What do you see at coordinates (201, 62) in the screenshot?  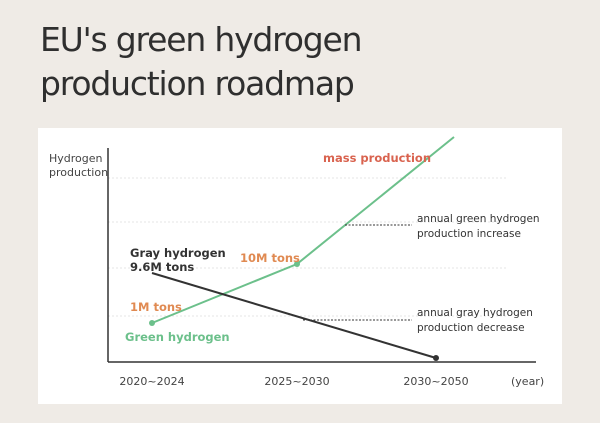 I see `page-title: EU's green hydrogen production roadmap` at bounding box center [201, 62].